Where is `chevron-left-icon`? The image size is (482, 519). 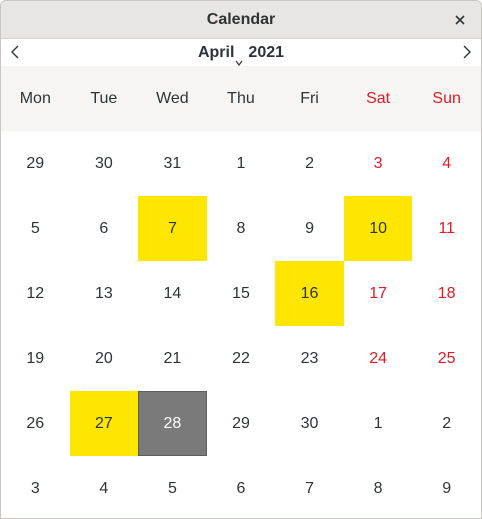 chevron-left-icon is located at coordinates (15, 52).